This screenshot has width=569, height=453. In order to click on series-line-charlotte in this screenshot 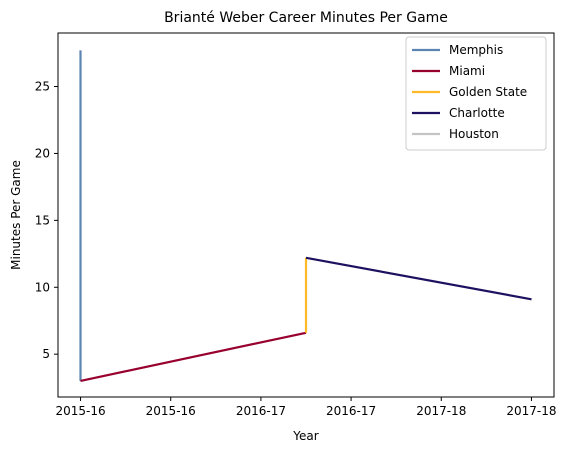, I will do `click(418, 278)`.